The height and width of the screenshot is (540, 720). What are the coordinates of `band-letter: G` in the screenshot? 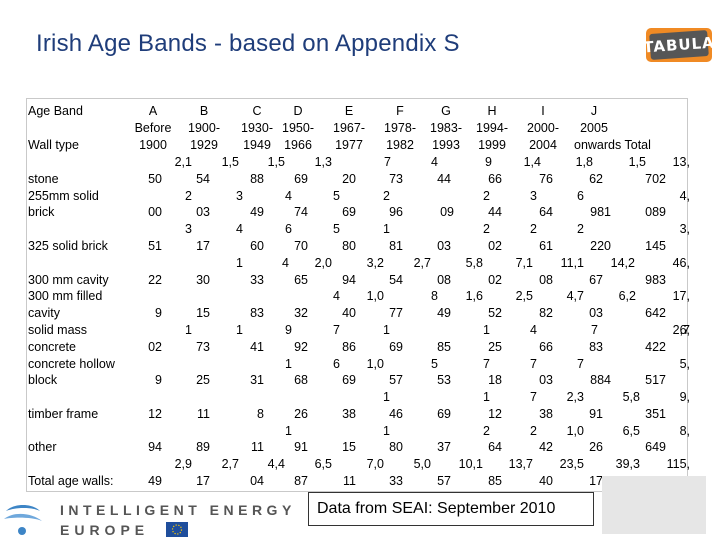 It's located at (446, 111).